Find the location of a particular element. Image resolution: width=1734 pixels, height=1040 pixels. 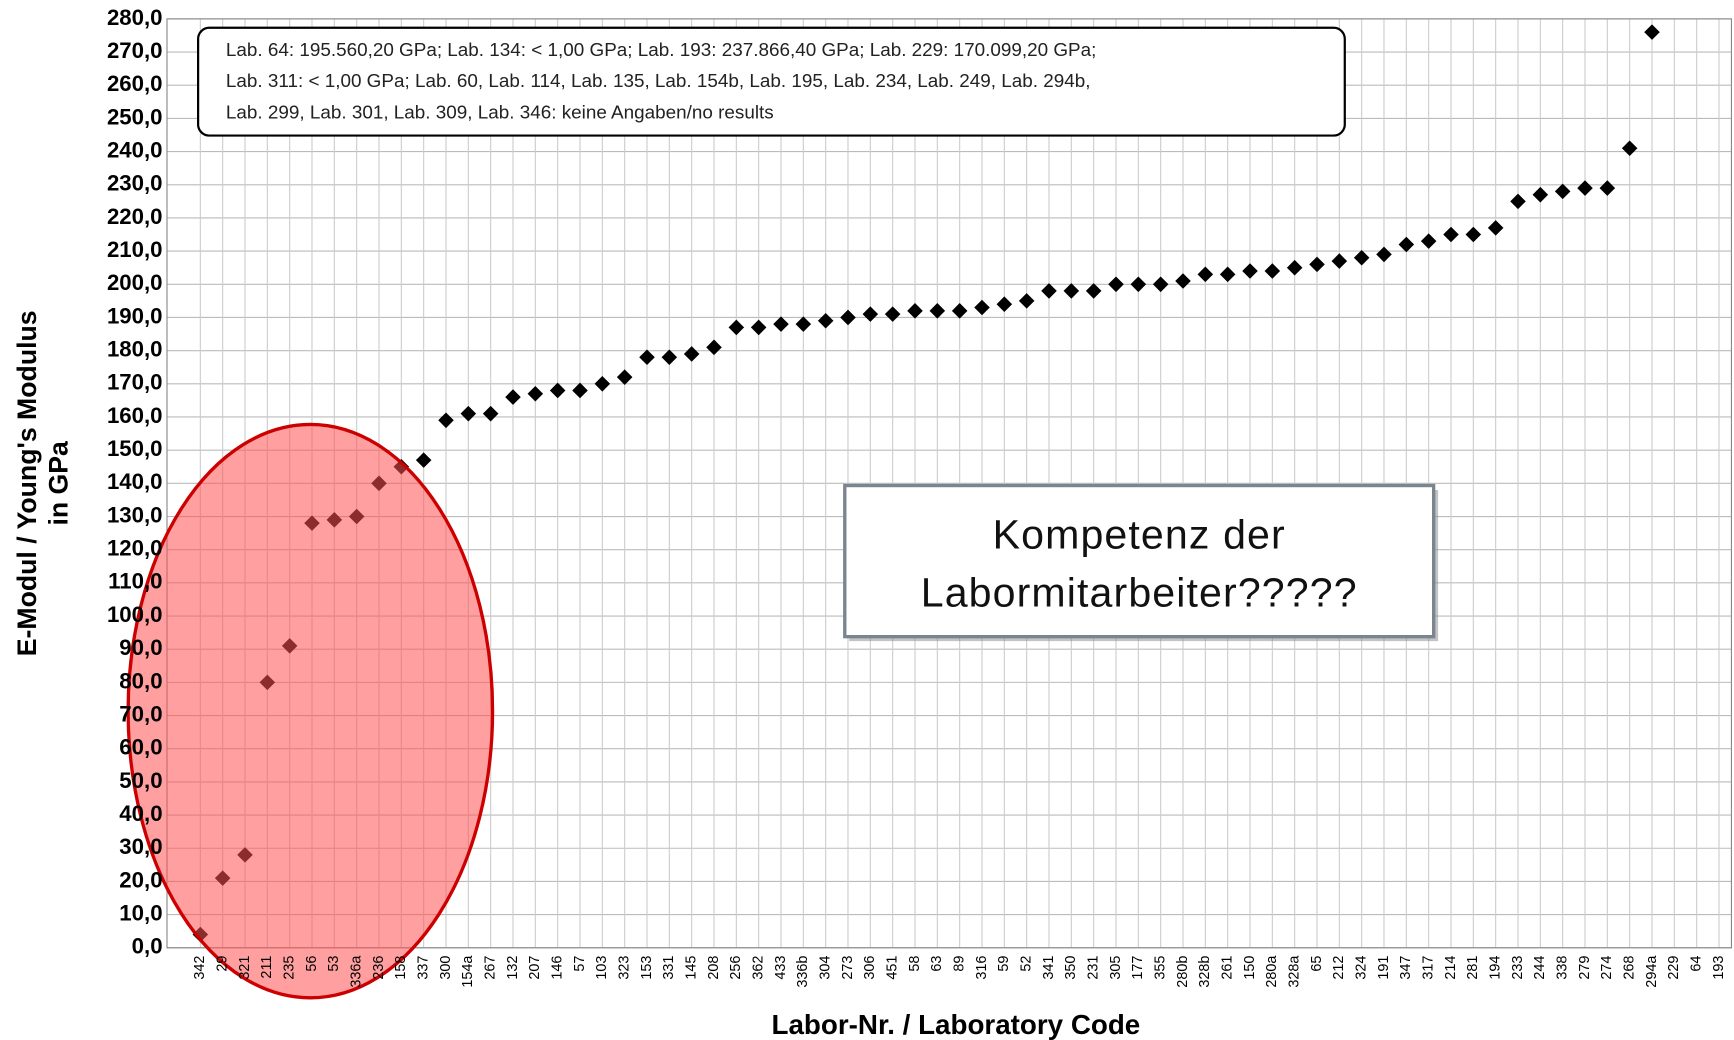

y-tick-label: 110,0 is located at coordinates (135, 581).